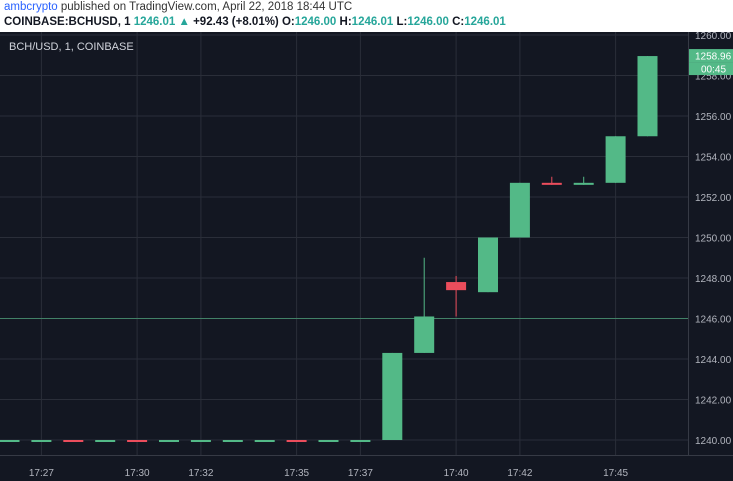  Describe the element at coordinates (315, 22) in the screenshot. I see `open-value: 1246.00` at that location.